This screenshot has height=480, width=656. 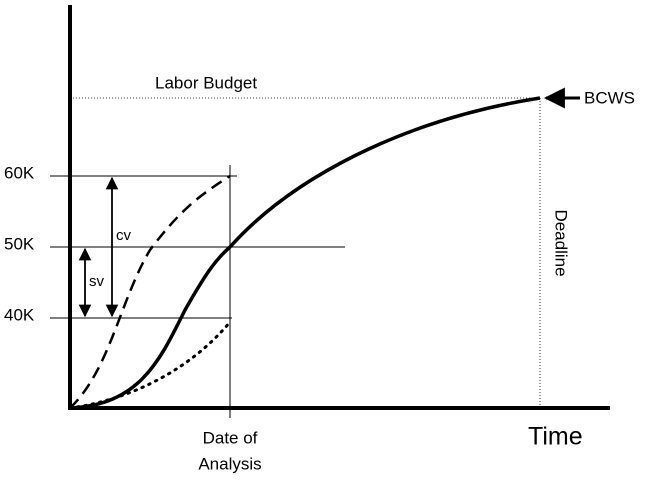 I want to click on tick-label: 60K, so click(x=19, y=172).